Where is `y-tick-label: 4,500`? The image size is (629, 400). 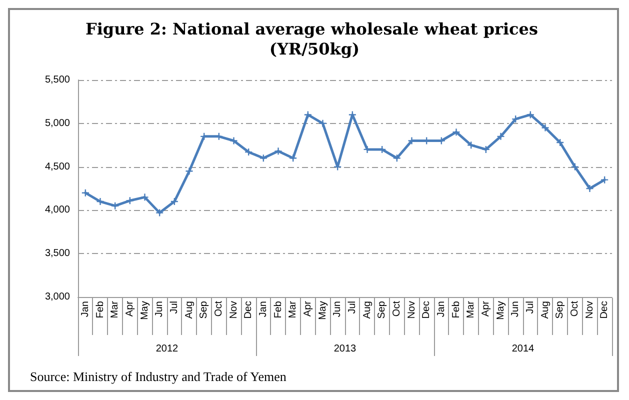 y-tick-label: 4,500 is located at coordinates (57, 166).